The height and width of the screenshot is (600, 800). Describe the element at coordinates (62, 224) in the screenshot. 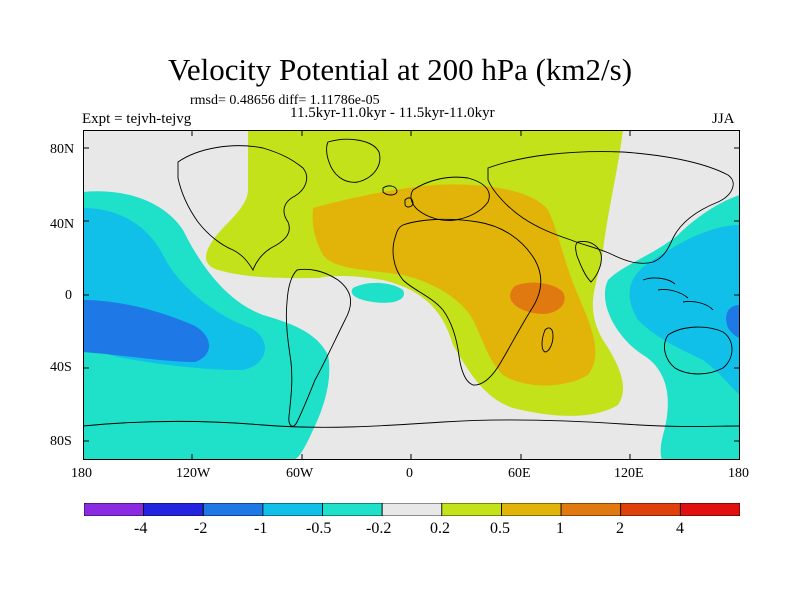

I see `lat-tick-label: 40N` at that location.